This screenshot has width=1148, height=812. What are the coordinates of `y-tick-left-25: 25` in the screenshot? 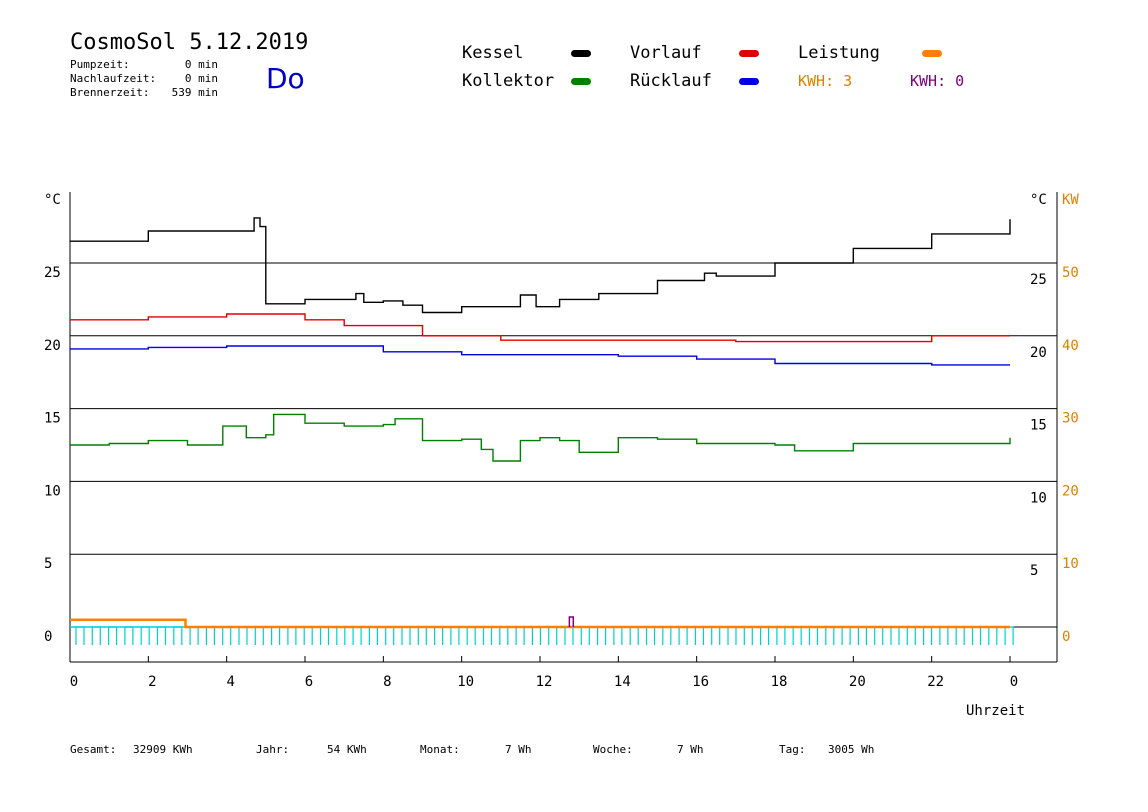 It's located at (52, 273).